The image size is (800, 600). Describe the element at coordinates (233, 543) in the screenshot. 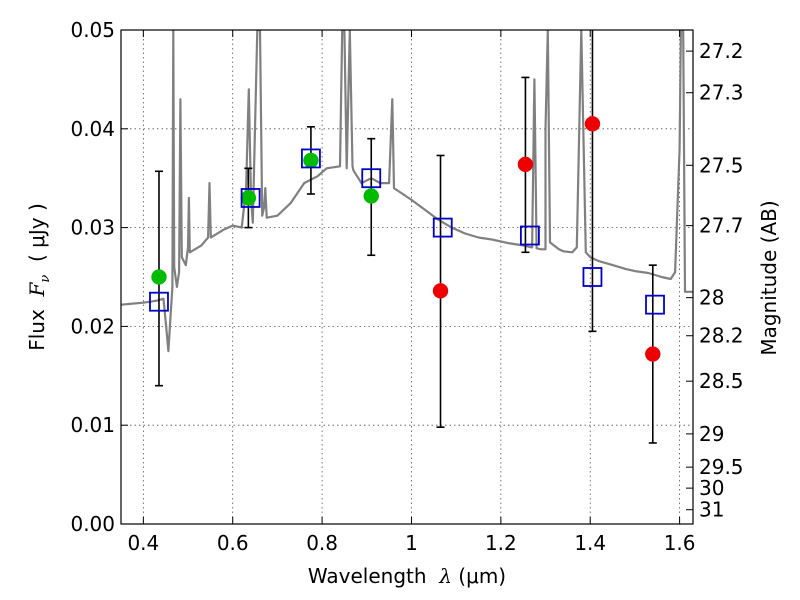

I see `x-tick-label: 0.6` at that location.